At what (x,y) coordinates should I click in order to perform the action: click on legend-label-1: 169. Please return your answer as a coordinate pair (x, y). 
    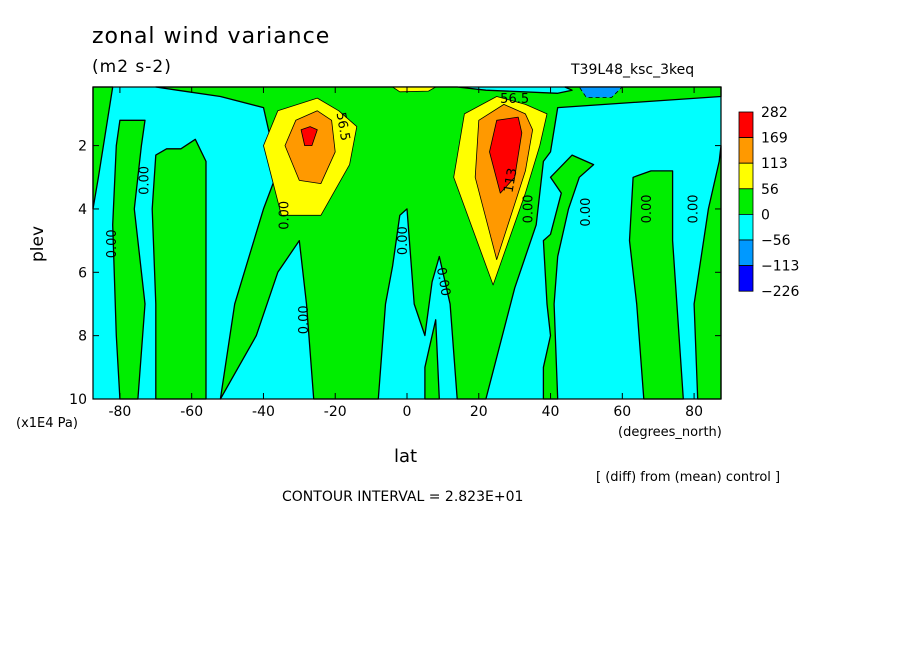
    Looking at the image, I should click on (774, 139).